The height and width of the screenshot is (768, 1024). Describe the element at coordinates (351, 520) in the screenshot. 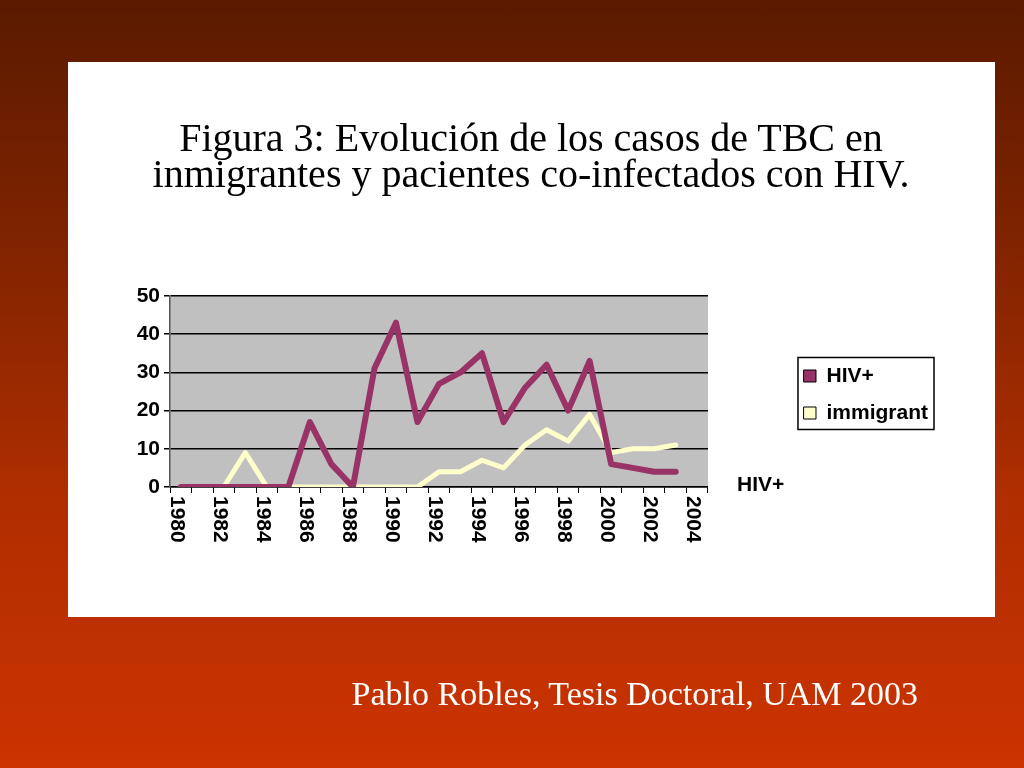

I see `x-tick-label: 1988` at that location.